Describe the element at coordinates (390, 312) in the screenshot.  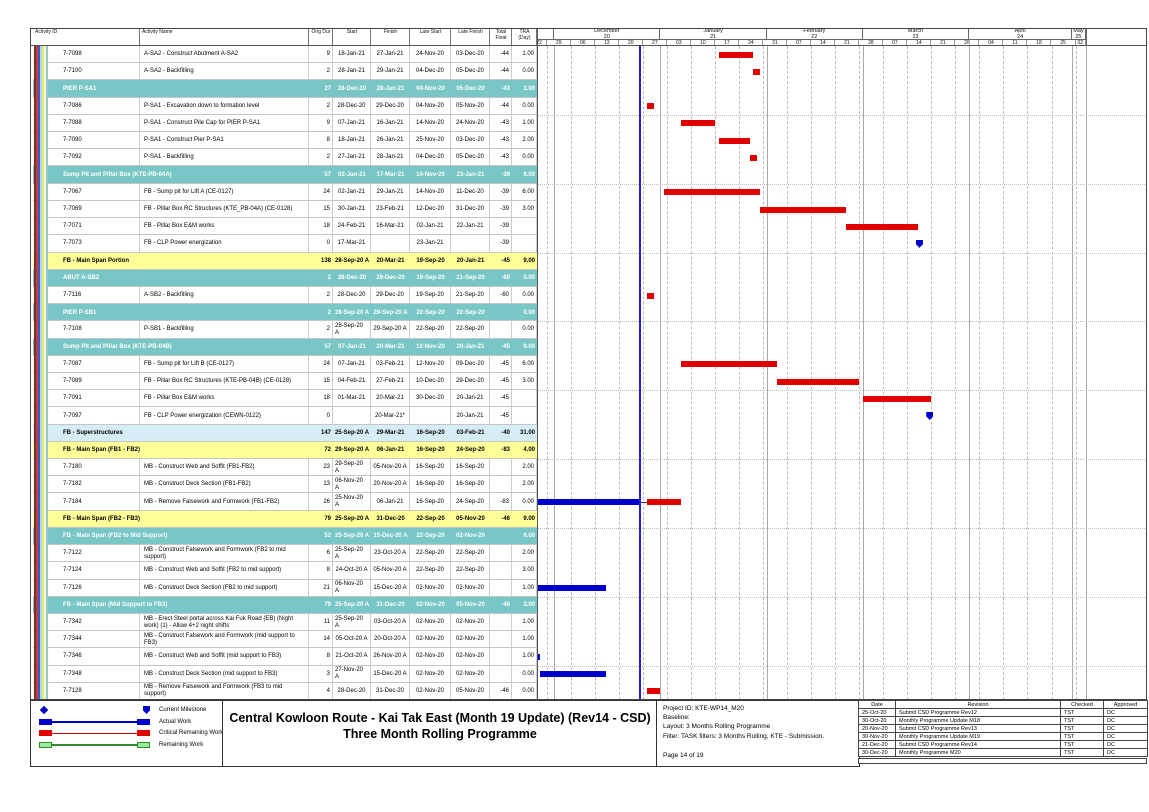
I see `group-cell-finish: 29-Sep-20 A` at that location.